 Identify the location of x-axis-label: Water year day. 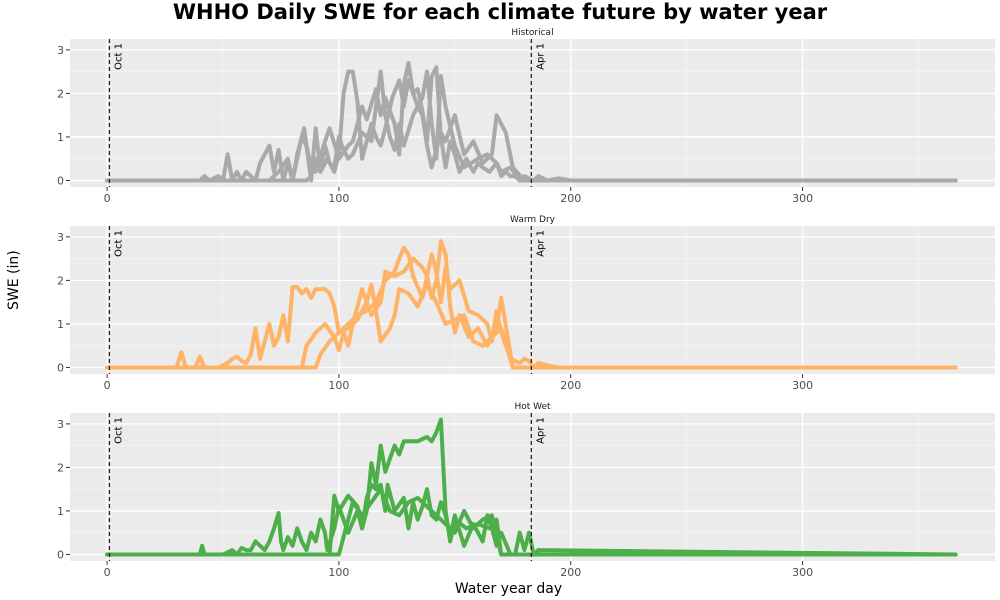
(508, 589).